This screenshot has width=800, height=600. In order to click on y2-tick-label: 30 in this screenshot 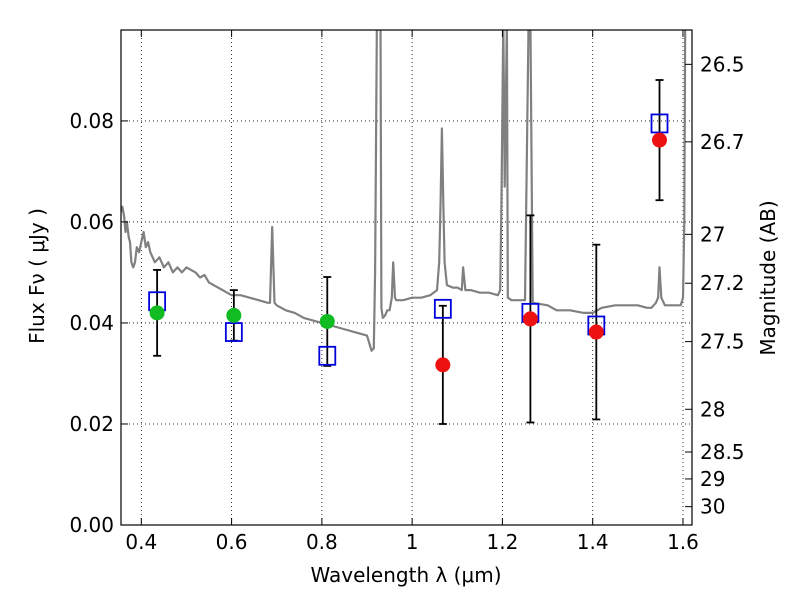, I will do `click(712, 507)`.